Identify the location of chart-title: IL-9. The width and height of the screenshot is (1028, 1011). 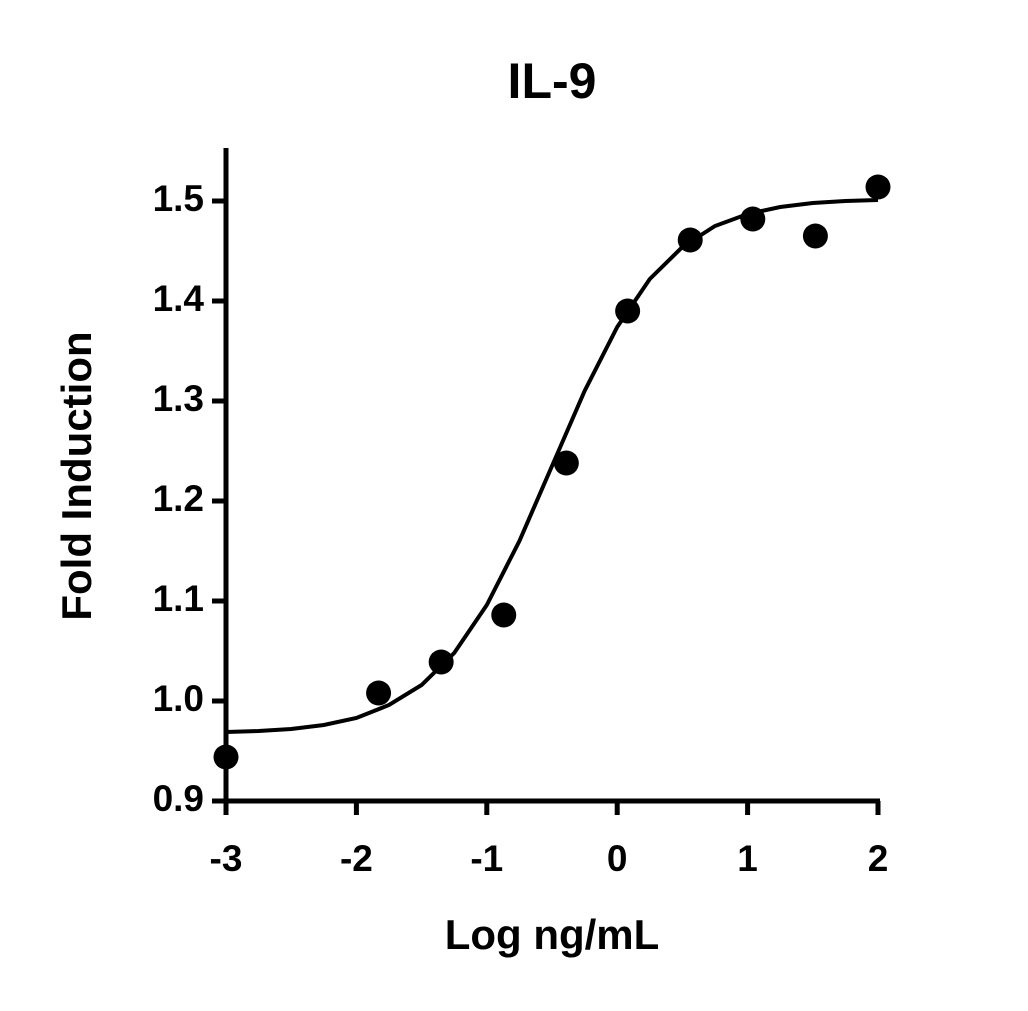
(552, 81).